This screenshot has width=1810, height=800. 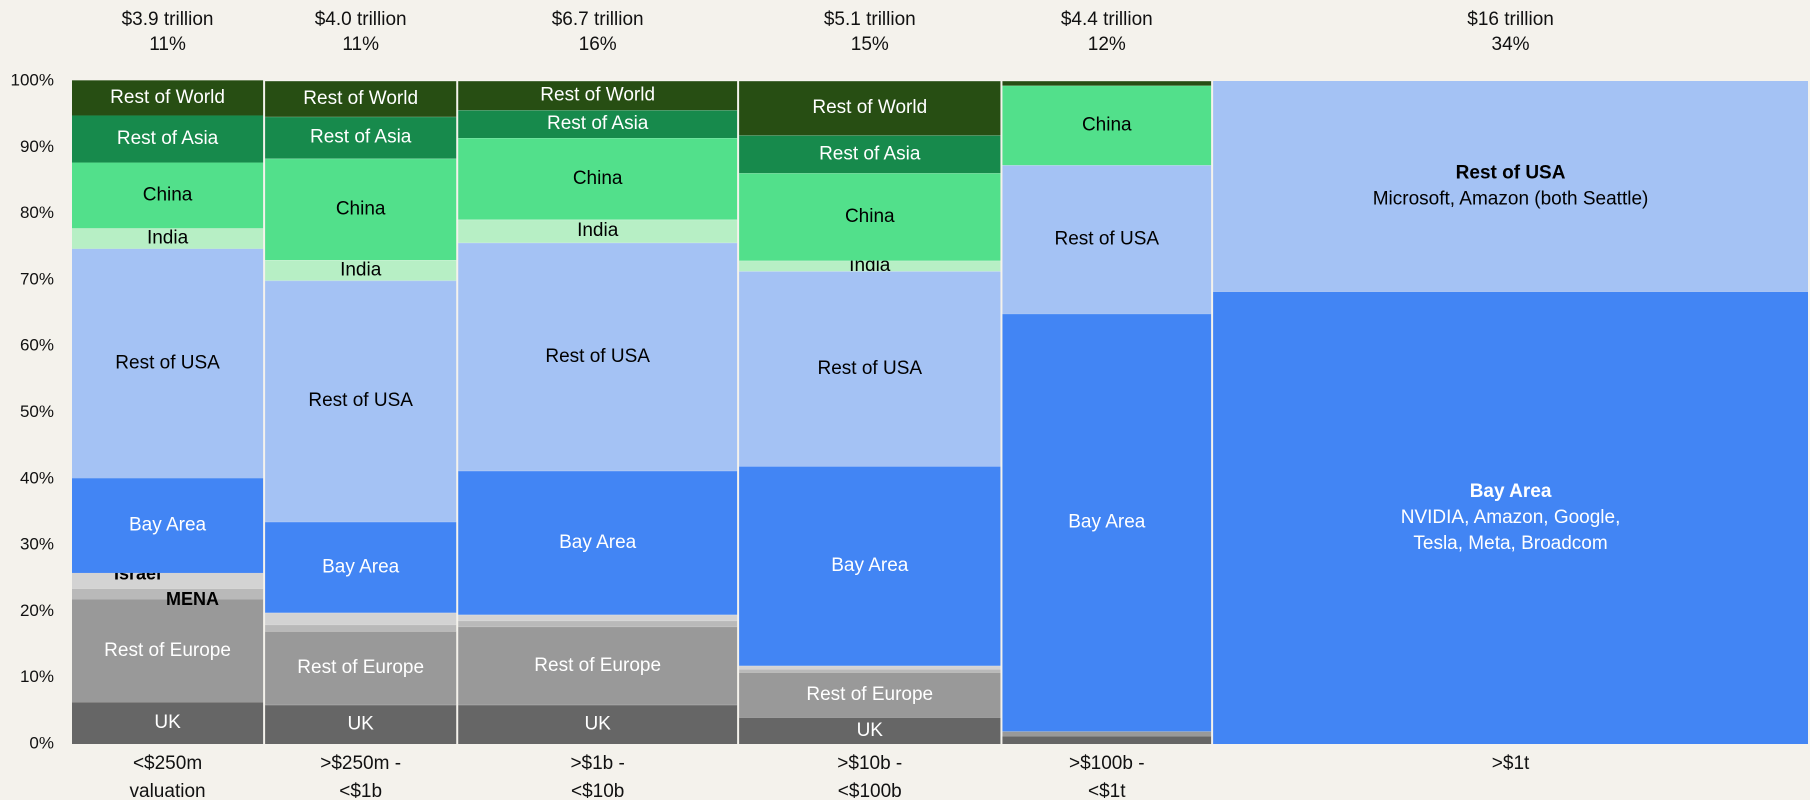 What do you see at coordinates (597, 790) in the screenshot?
I see `x-tick-label: <$10b` at bounding box center [597, 790].